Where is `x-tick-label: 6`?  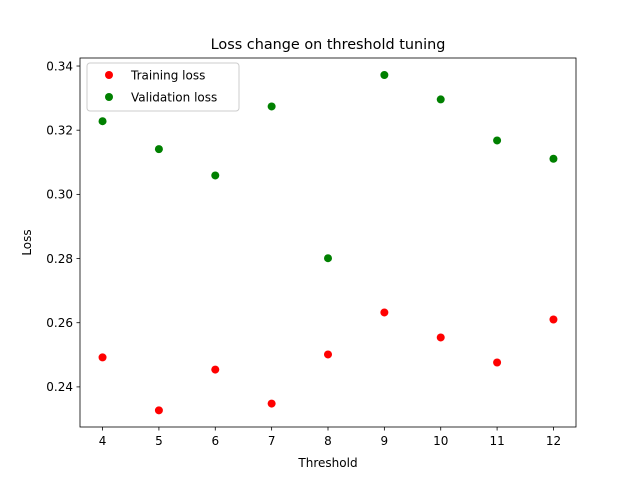
x-tick-label: 6 is located at coordinates (215, 441).